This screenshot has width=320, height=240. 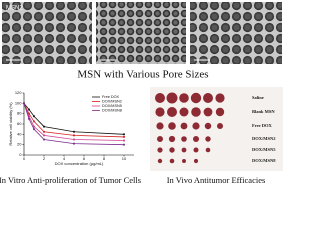 I want to click on legend-label: DOX/MSN8, so click(x=112, y=111).